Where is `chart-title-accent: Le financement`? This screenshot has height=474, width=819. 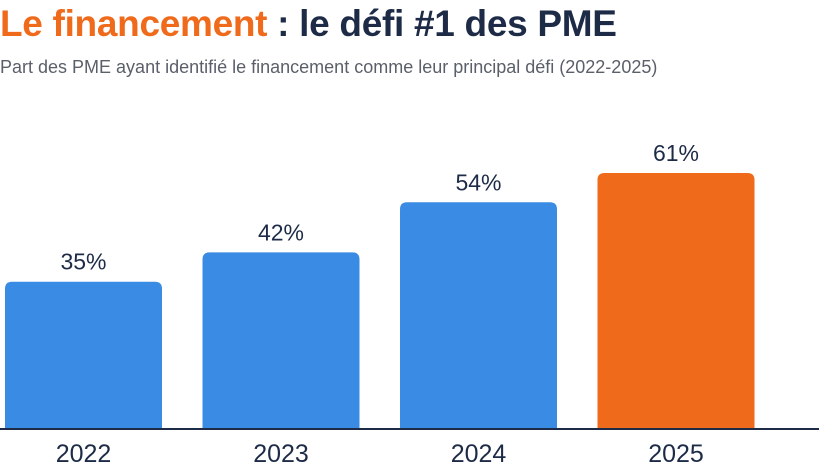 chart-title-accent: Le financement is located at coordinates (134, 23).